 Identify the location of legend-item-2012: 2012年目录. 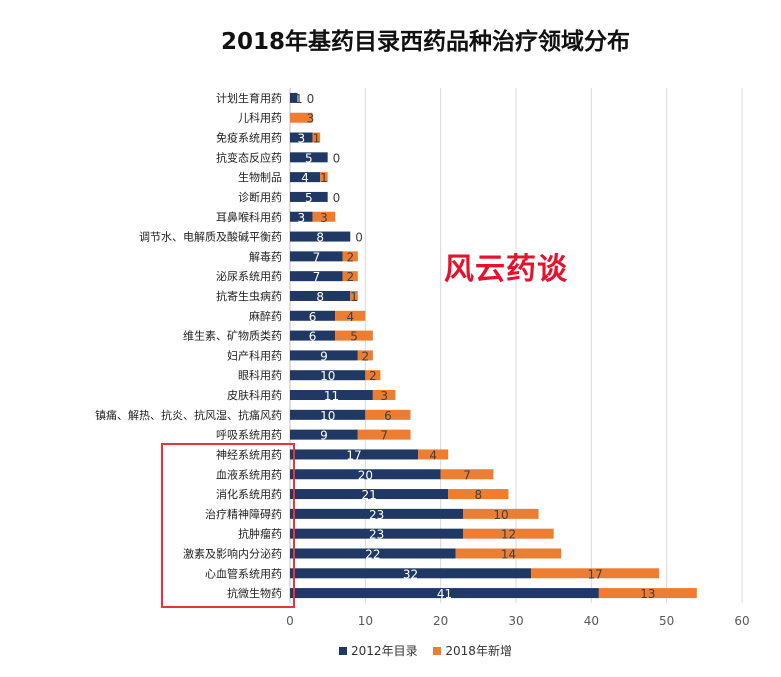
(378, 650).